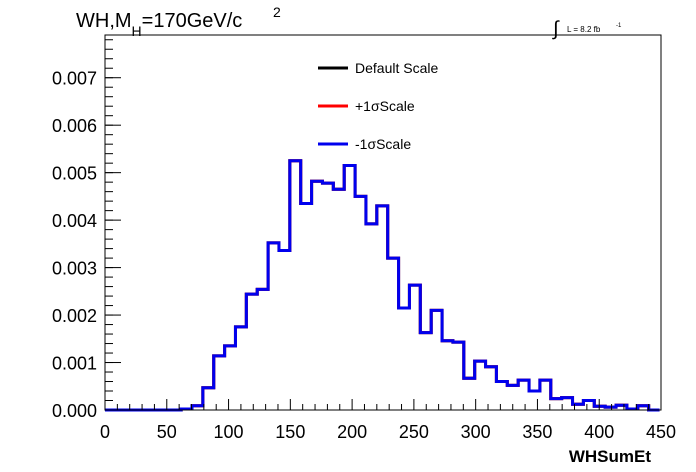  What do you see at coordinates (383, 144) in the screenshot?
I see `legend-label: -1σScale` at bounding box center [383, 144].